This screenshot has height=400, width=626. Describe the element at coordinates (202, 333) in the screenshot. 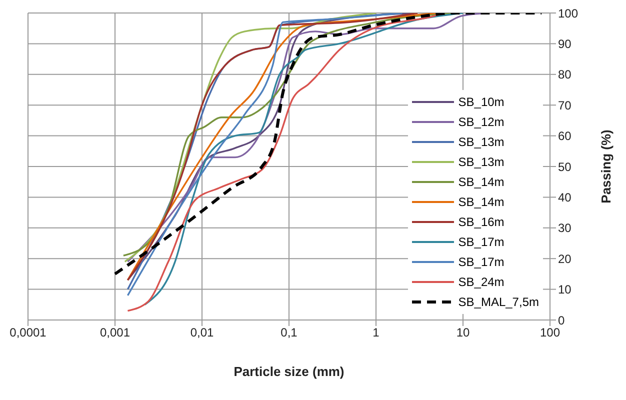

I see `x-tick-label: 0,01` at that location.